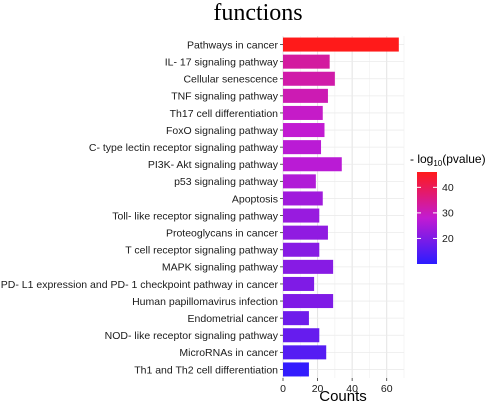 The image size is (498, 407). What do you see at coordinates (437, 163) in the screenshot?
I see `colorbar-title-subscript: 10` at bounding box center [437, 163].